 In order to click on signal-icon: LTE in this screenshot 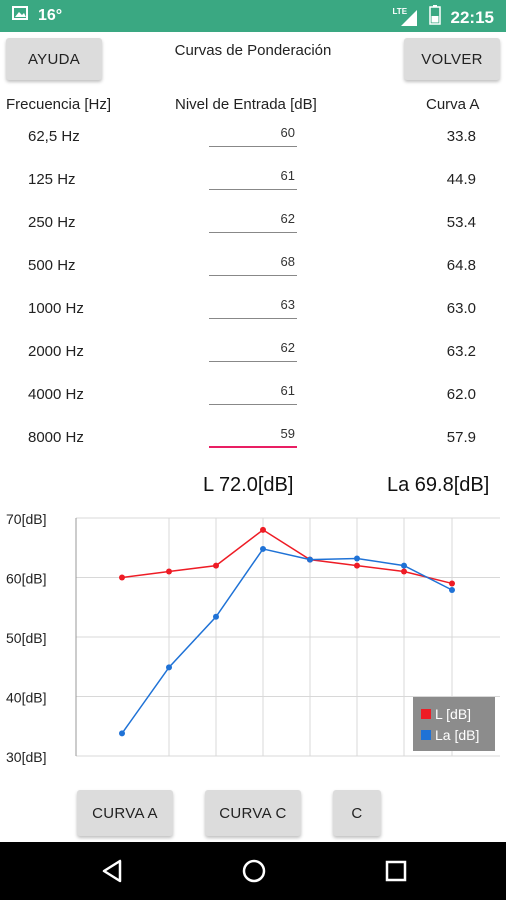, I will do `click(405, 17)`.